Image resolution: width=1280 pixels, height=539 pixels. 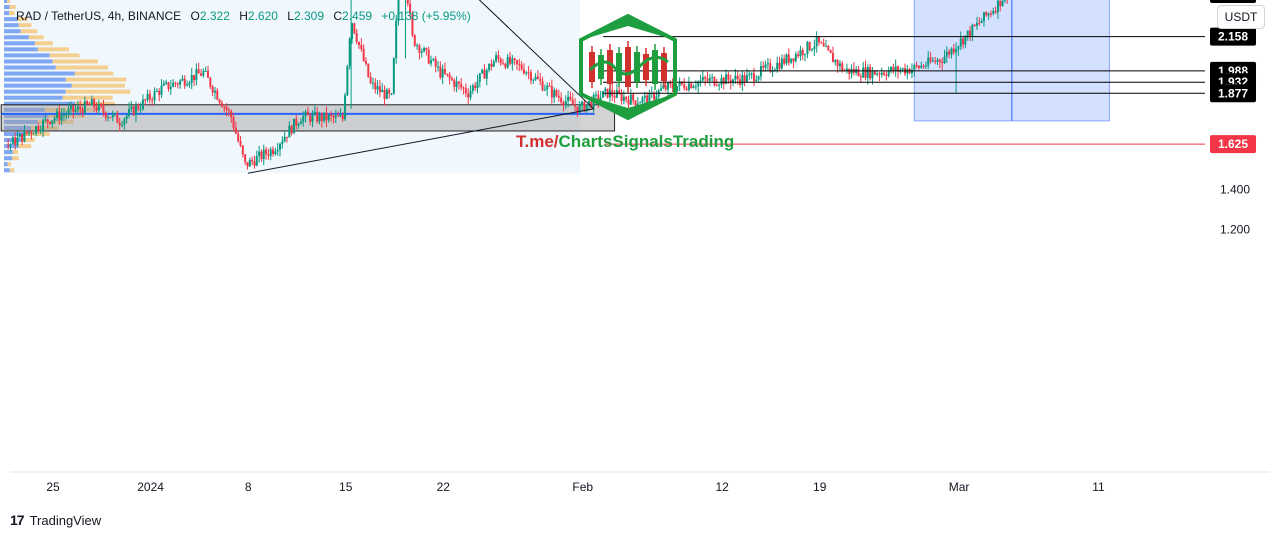 I want to click on close-label: C, so click(x=338, y=16).